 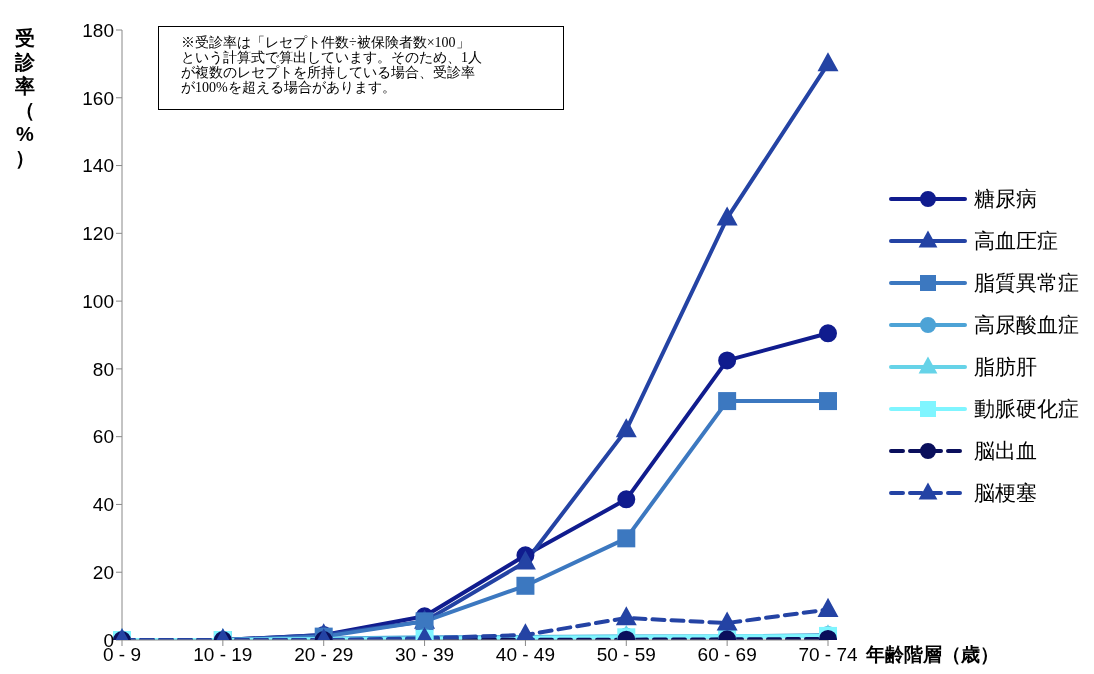 What do you see at coordinates (1005, 199) in the screenshot?
I see `legend-label: 糖尿病` at bounding box center [1005, 199].